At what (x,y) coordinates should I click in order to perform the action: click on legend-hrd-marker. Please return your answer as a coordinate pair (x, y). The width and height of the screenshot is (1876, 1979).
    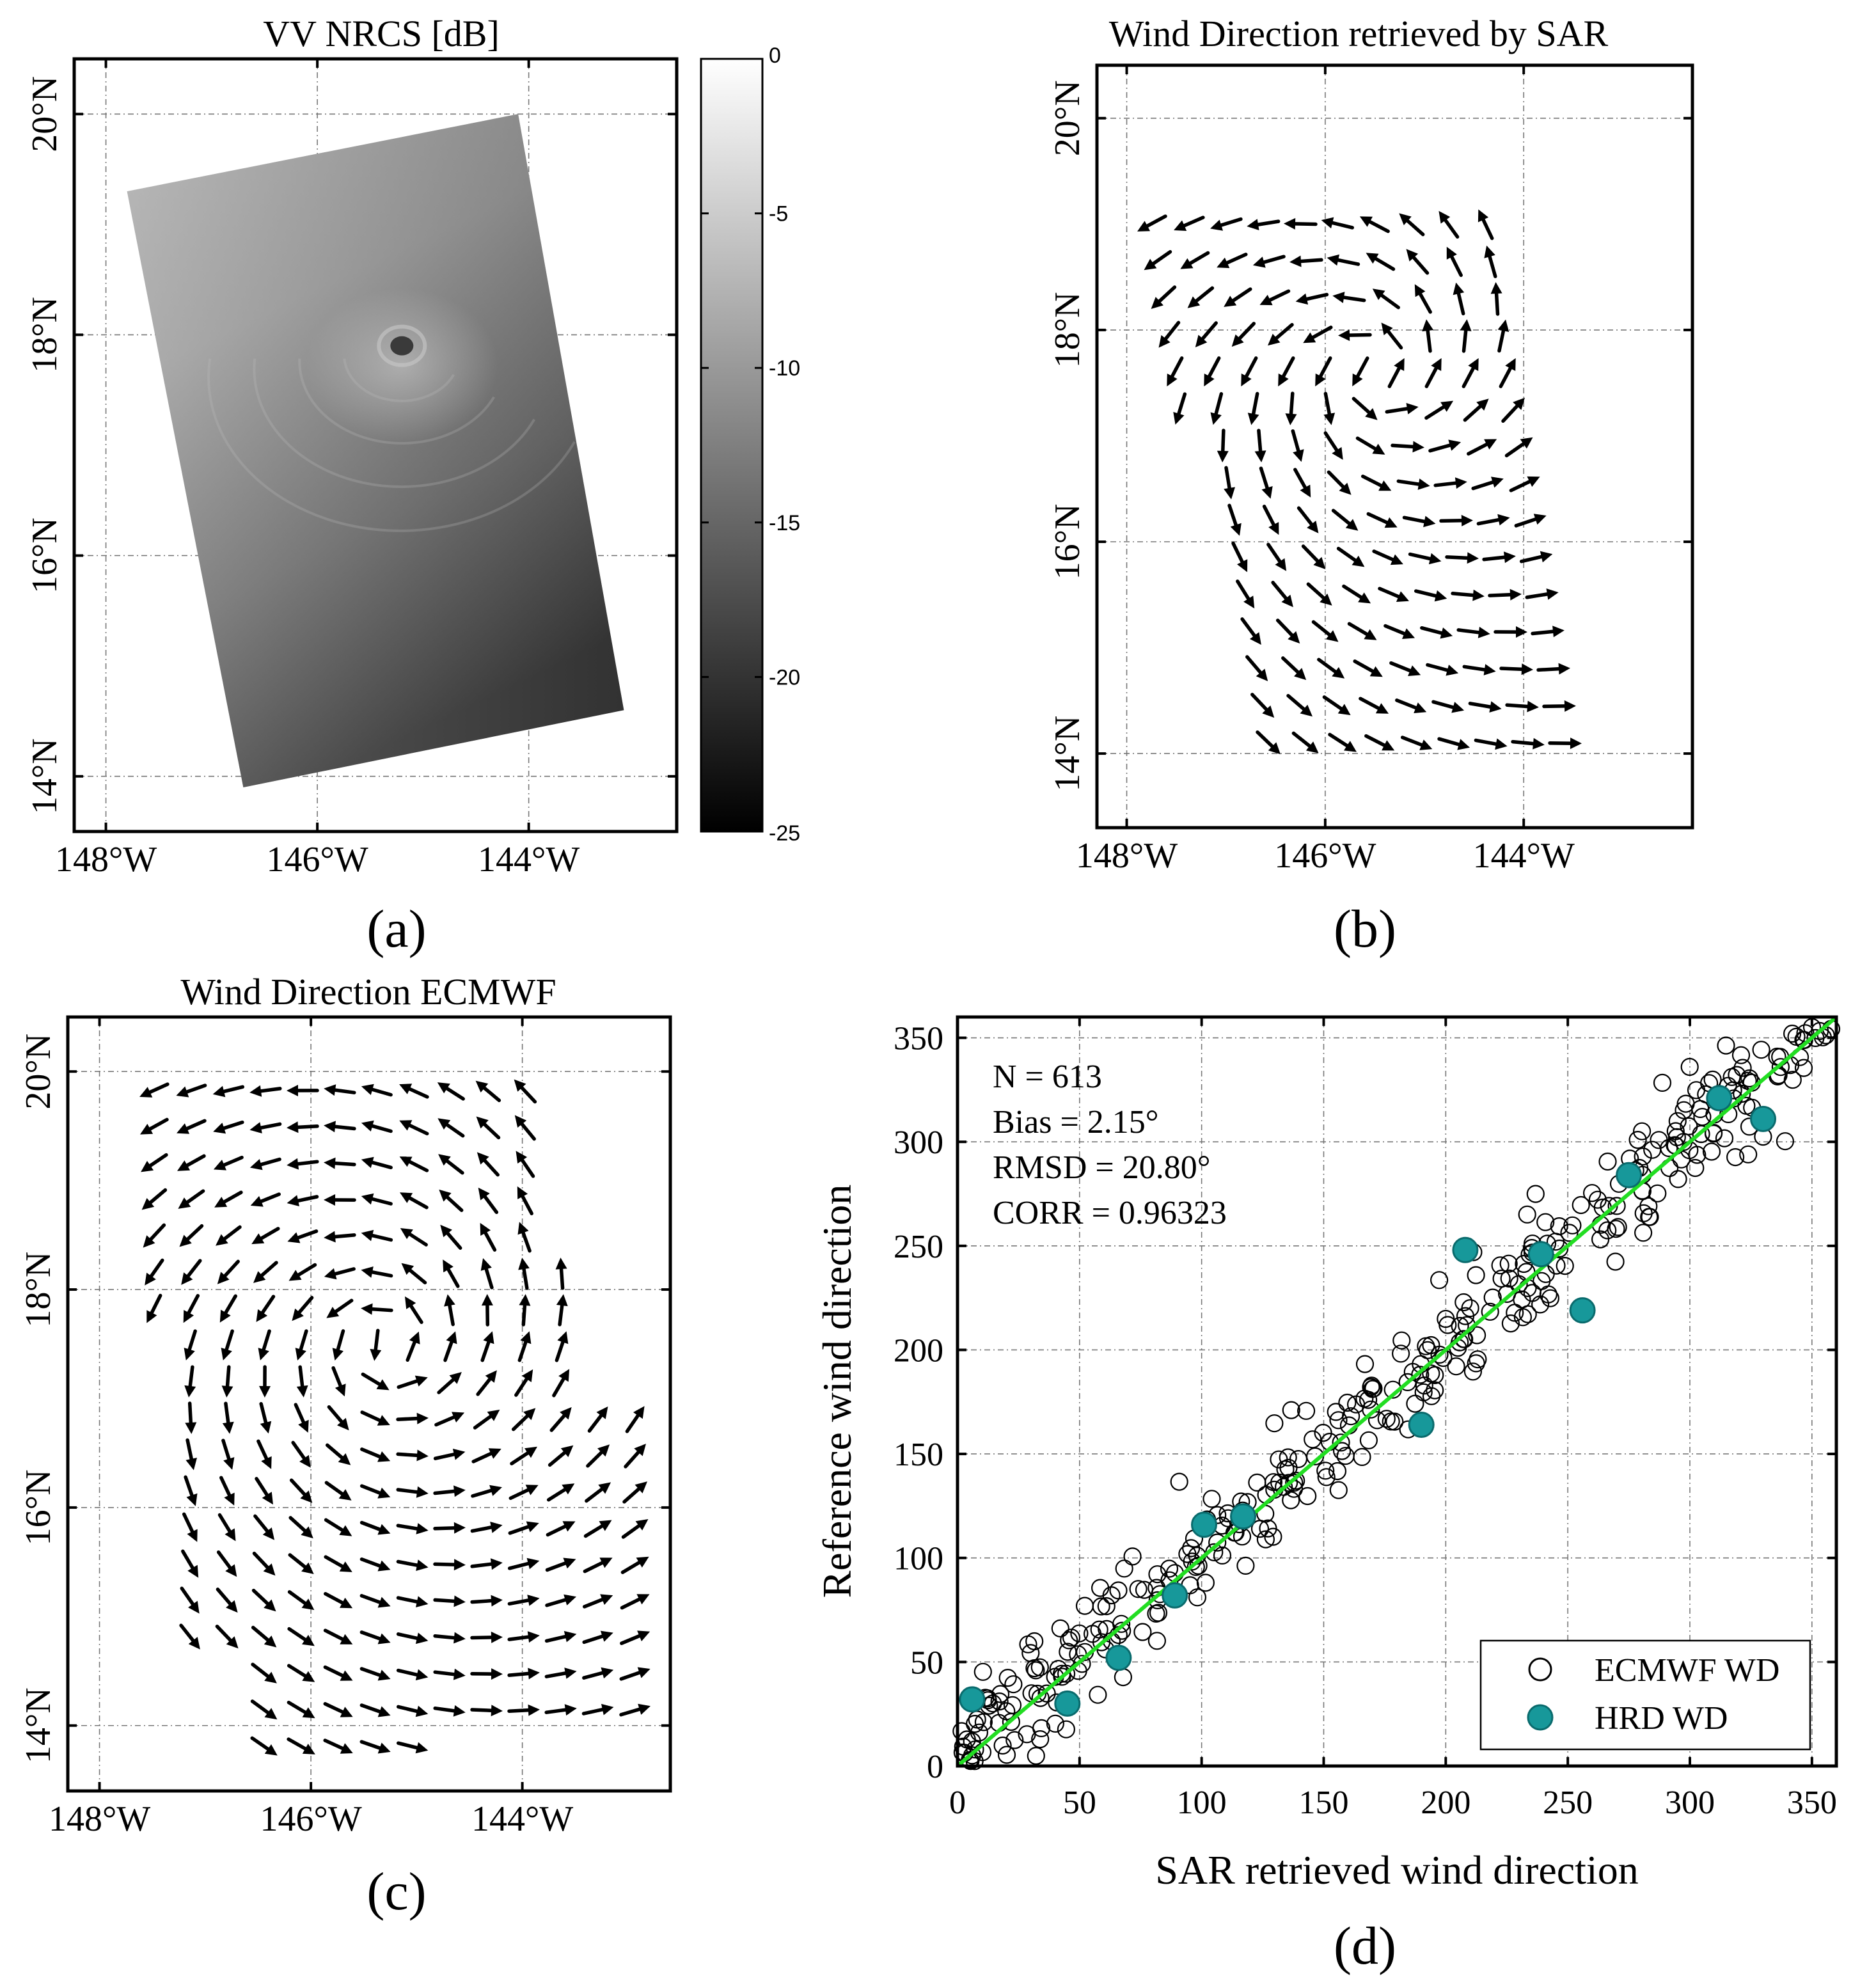
    Looking at the image, I should click on (1540, 1717).